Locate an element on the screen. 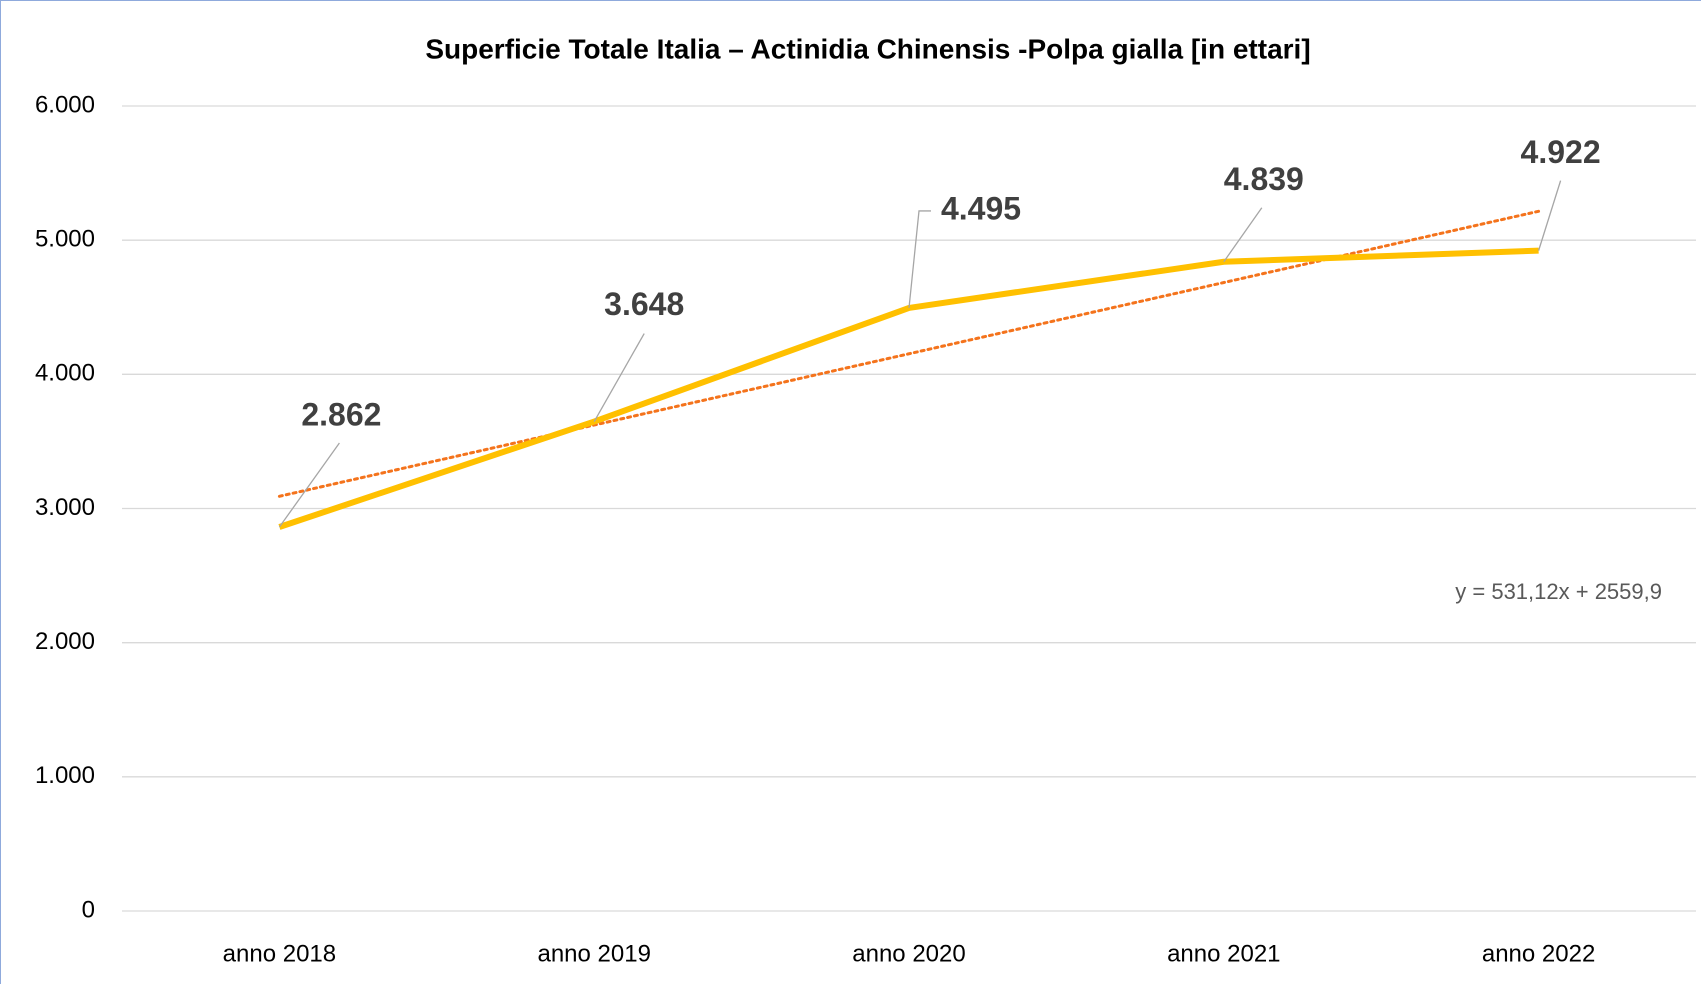 The width and height of the screenshot is (1701, 984). data-label: 4.922 is located at coordinates (1561, 152).